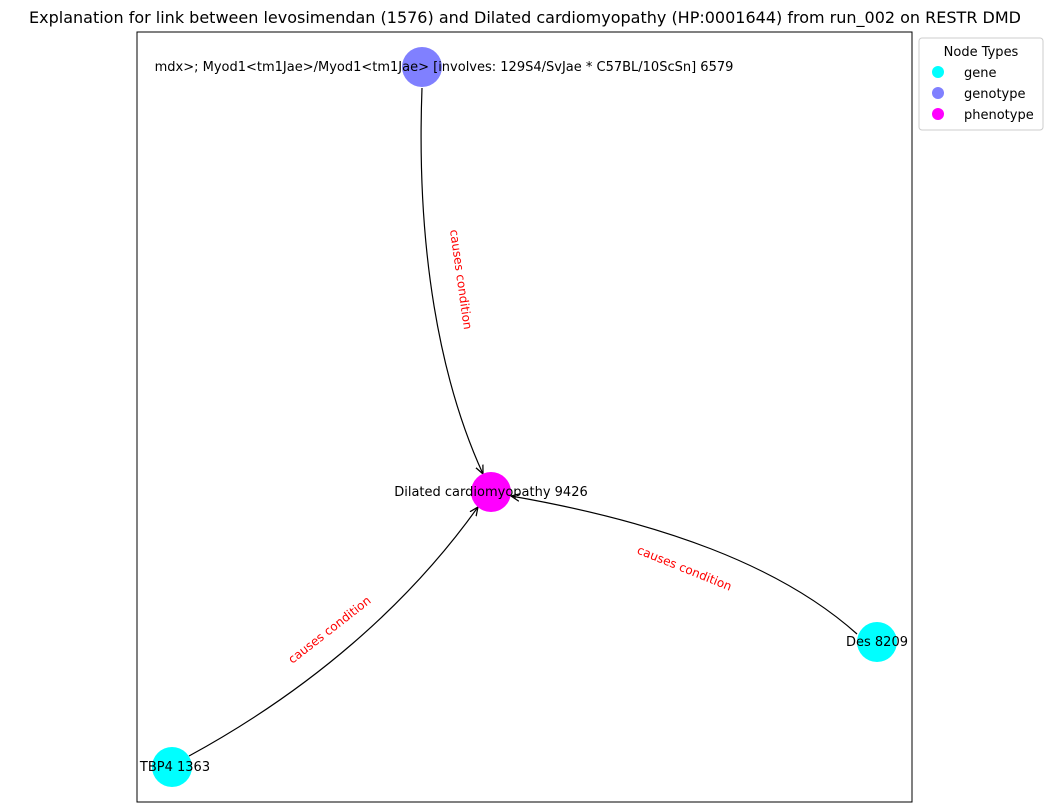 This screenshot has width=1053, height=812. What do you see at coordinates (461, 280) in the screenshot?
I see `edge-label-genotype: causes condition` at bounding box center [461, 280].